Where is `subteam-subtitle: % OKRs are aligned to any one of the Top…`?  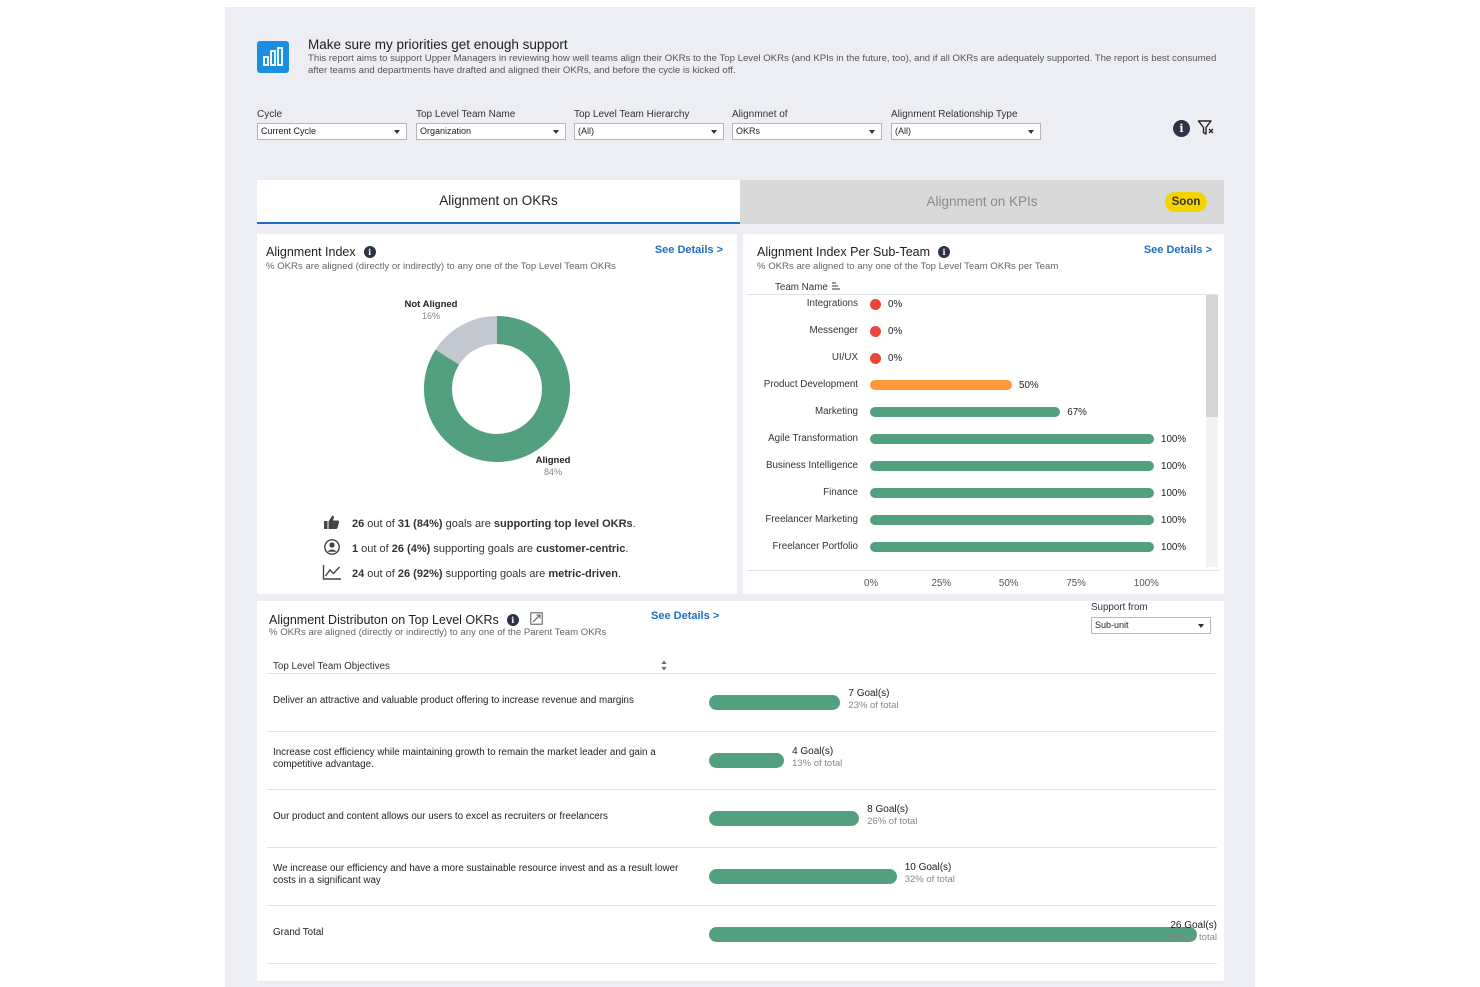
subteam-subtitle: % OKRs are aligned to any one of the Top… is located at coordinates (908, 266).